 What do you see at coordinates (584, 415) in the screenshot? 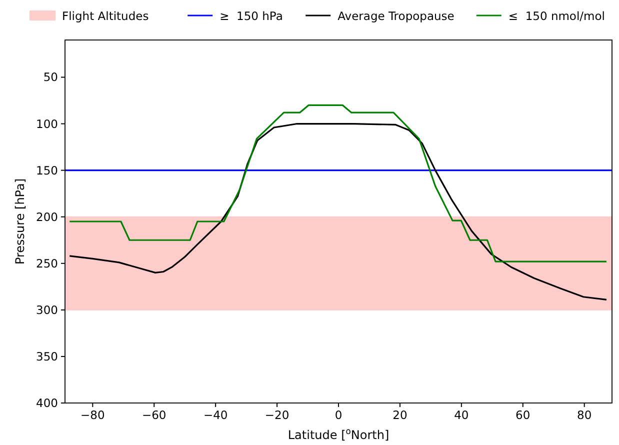
I see `x-tick-label: 80` at bounding box center [584, 415].